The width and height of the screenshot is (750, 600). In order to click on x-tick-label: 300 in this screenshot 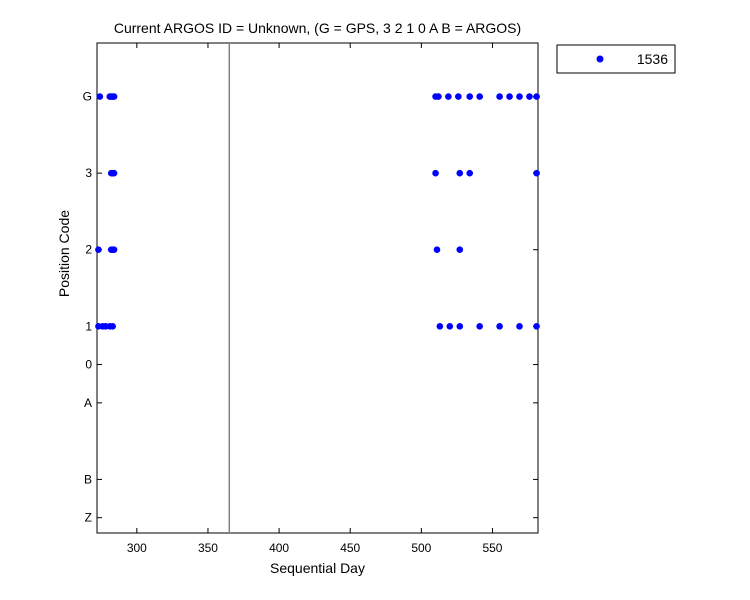, I will do `click(137, 548)`.